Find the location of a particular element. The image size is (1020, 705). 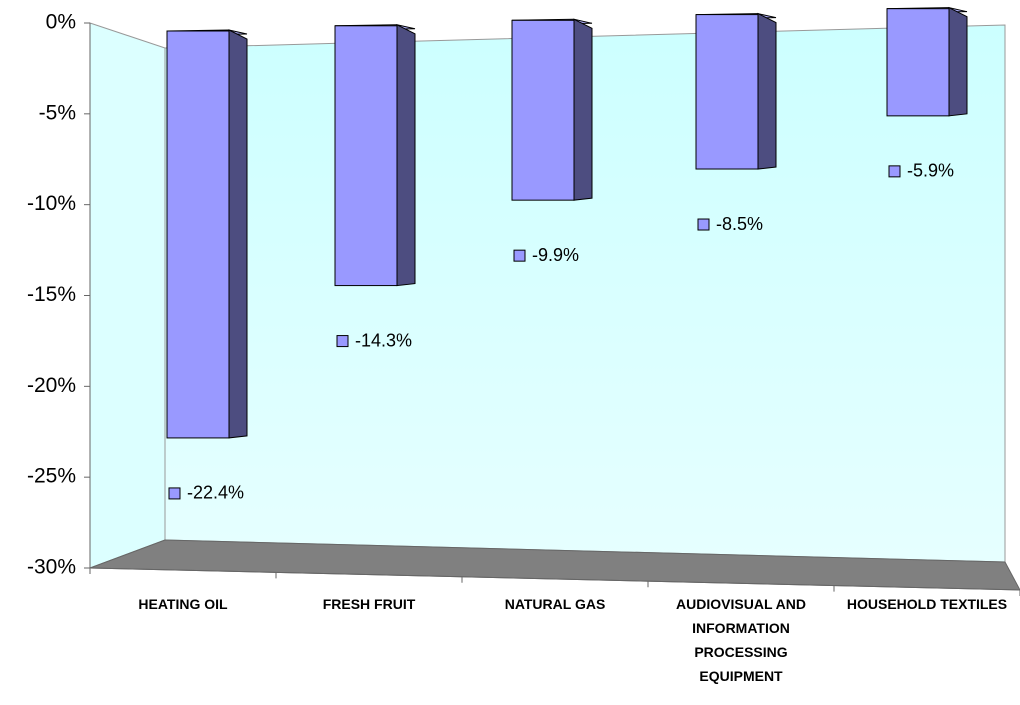

value-label: -22.4% is located at coordinates (215, 493).